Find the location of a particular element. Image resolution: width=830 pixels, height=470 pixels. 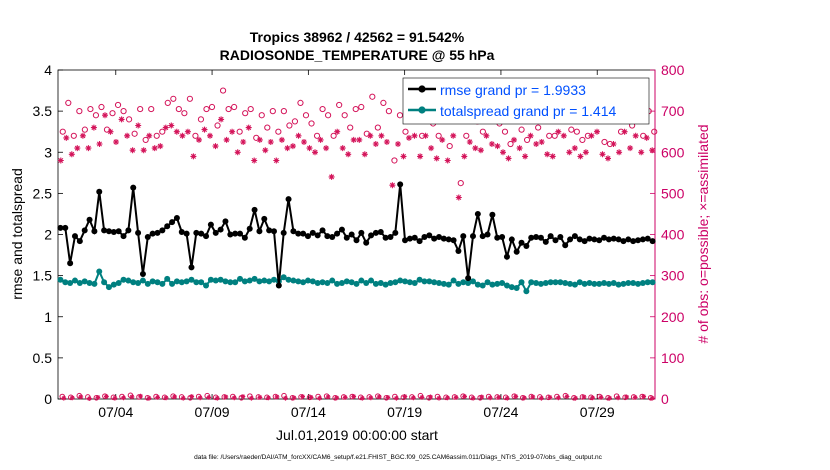

chart-title-line1: Tropics 38962 / 42562 = 91.542% is located at coordinates (357, 37).